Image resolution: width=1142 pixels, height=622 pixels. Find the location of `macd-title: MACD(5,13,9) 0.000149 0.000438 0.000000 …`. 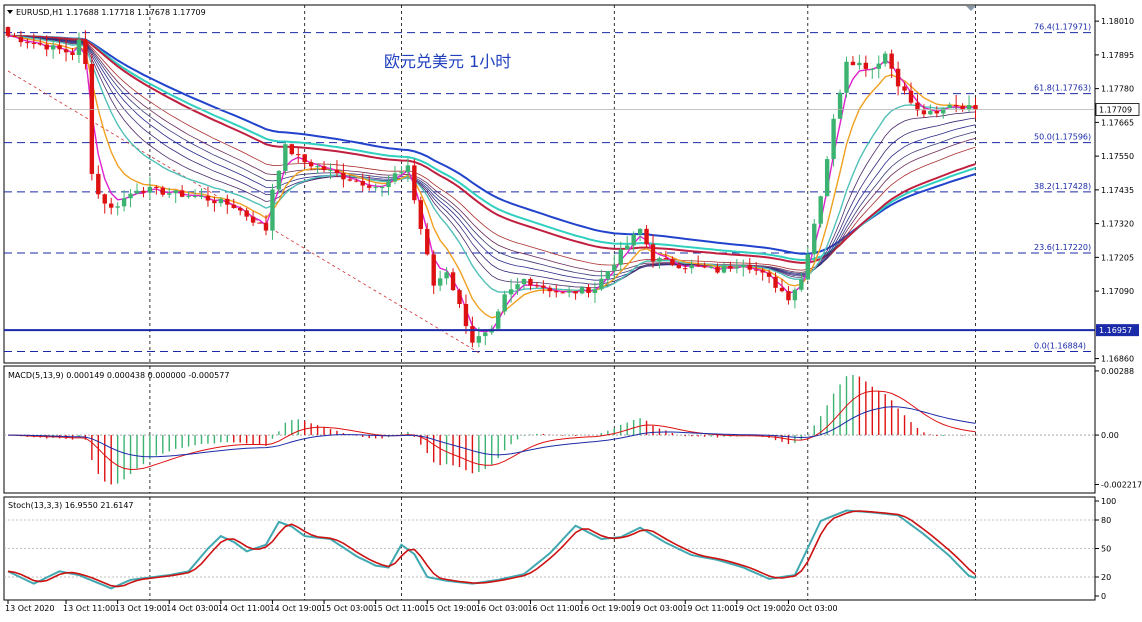

macd-title: MACD(5,13,9) 0.000149 0.000438 0.000000 … is located at coordinates (118, 375).